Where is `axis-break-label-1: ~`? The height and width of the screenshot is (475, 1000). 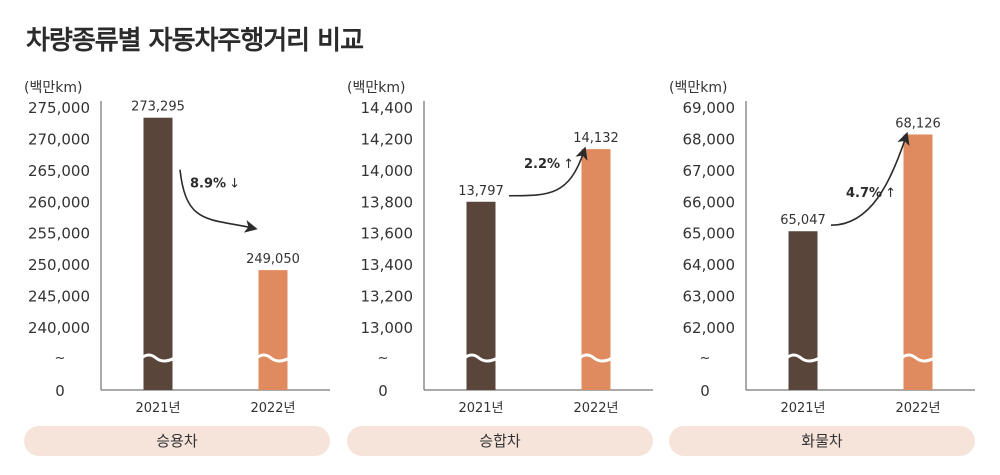 axis-break-label-1: ~ is located at coordinates (383, 358).